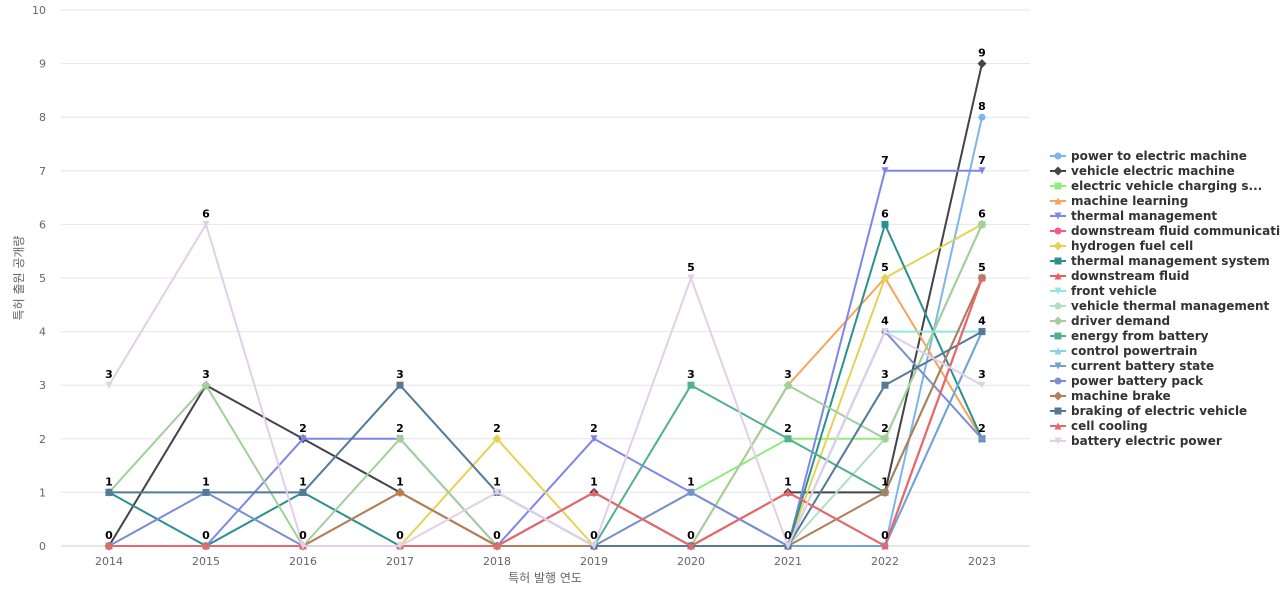 Image resolution: width=1280 pixels, height=600 pixels. Describe the element at coordinates (1160, 306) in the screenshot. I see `legend-item: vehicle thermal management` at that location.